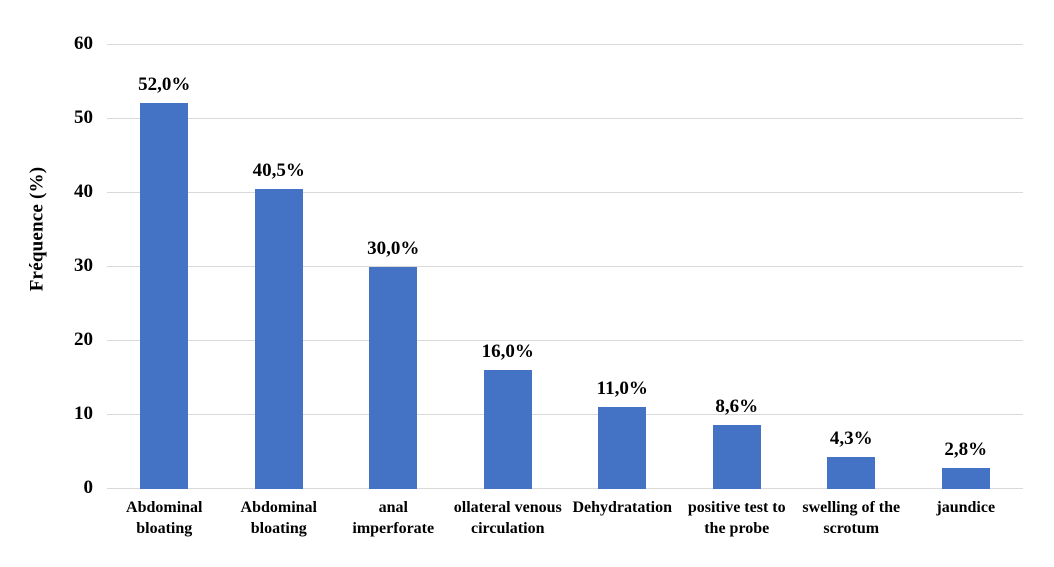  What do you see at coordinates (393, 248) in the screenshot?
I see `bar-value-label: 30,0%` at bounding box center [393, 248].